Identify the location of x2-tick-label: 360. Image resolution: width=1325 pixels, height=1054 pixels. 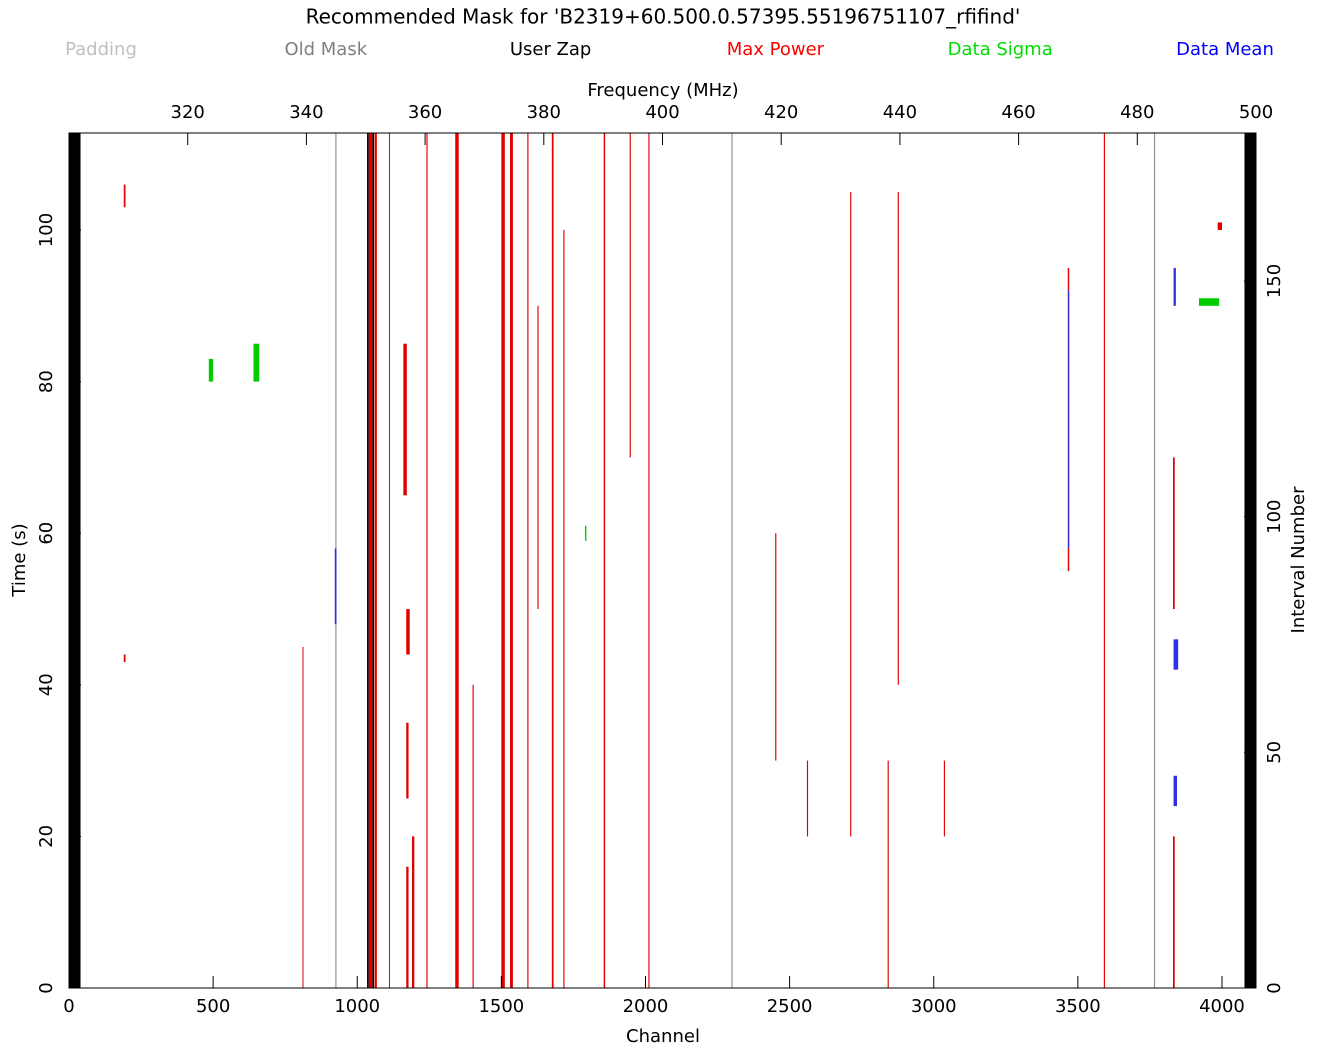
(425, 112).